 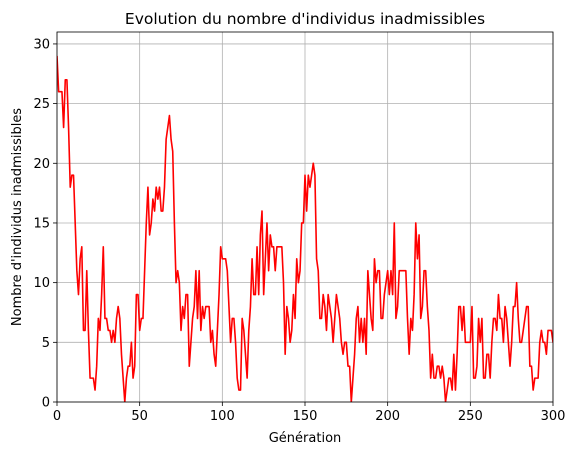 I want to click on y-tick-label: 15, so click(x=41, y=223).